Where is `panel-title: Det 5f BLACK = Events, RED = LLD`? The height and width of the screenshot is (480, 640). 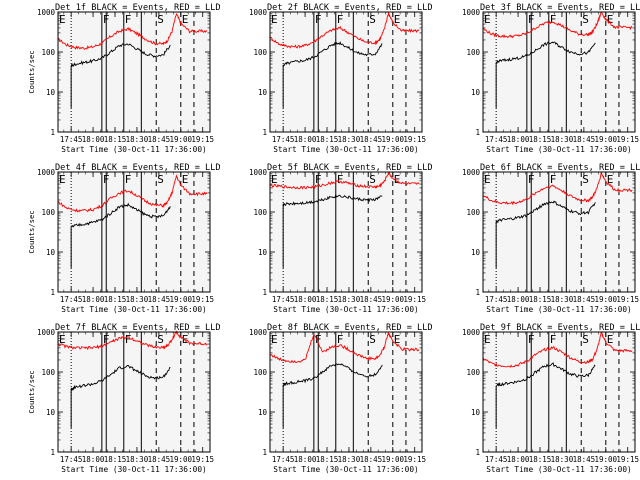
panel-title: Det 5f BLACK = Events, RED = LLD is located at coordinates (350, 168).